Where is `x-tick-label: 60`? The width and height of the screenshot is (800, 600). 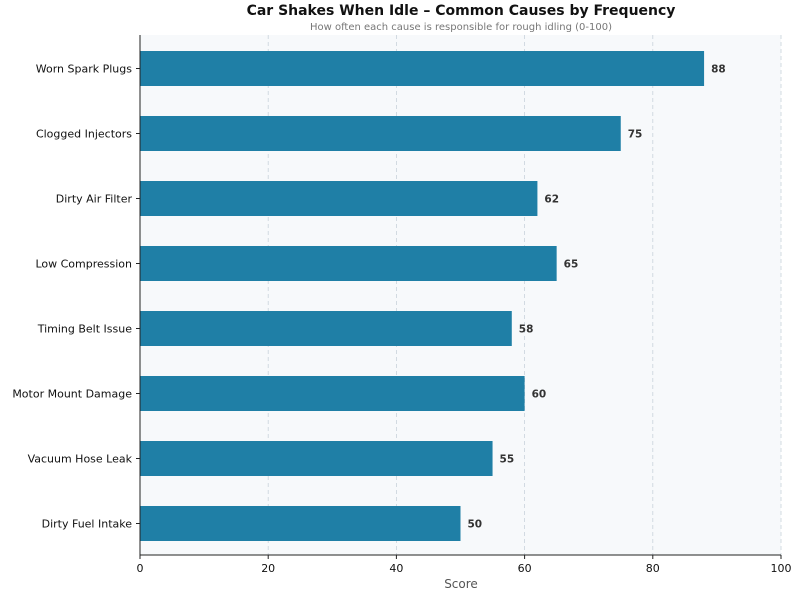 x-tick-label: 60 is located at coordinates (525, 568).